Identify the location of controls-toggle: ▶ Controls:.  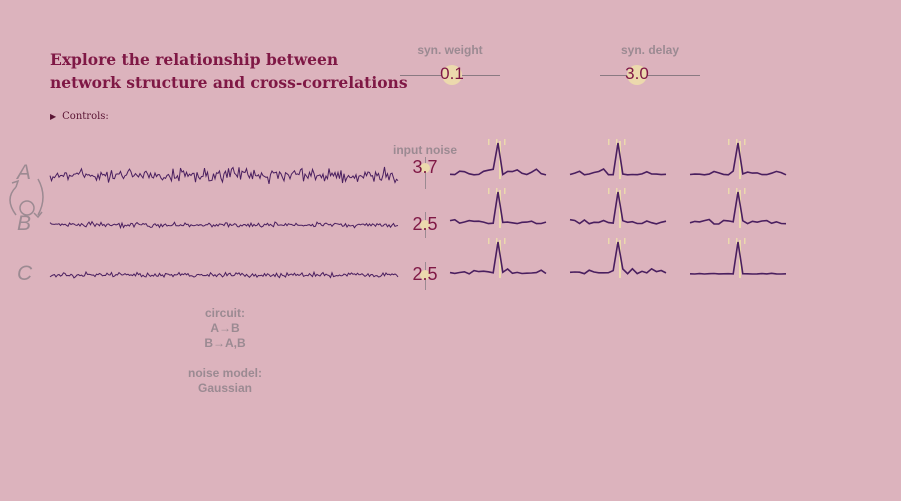
(79, 116).